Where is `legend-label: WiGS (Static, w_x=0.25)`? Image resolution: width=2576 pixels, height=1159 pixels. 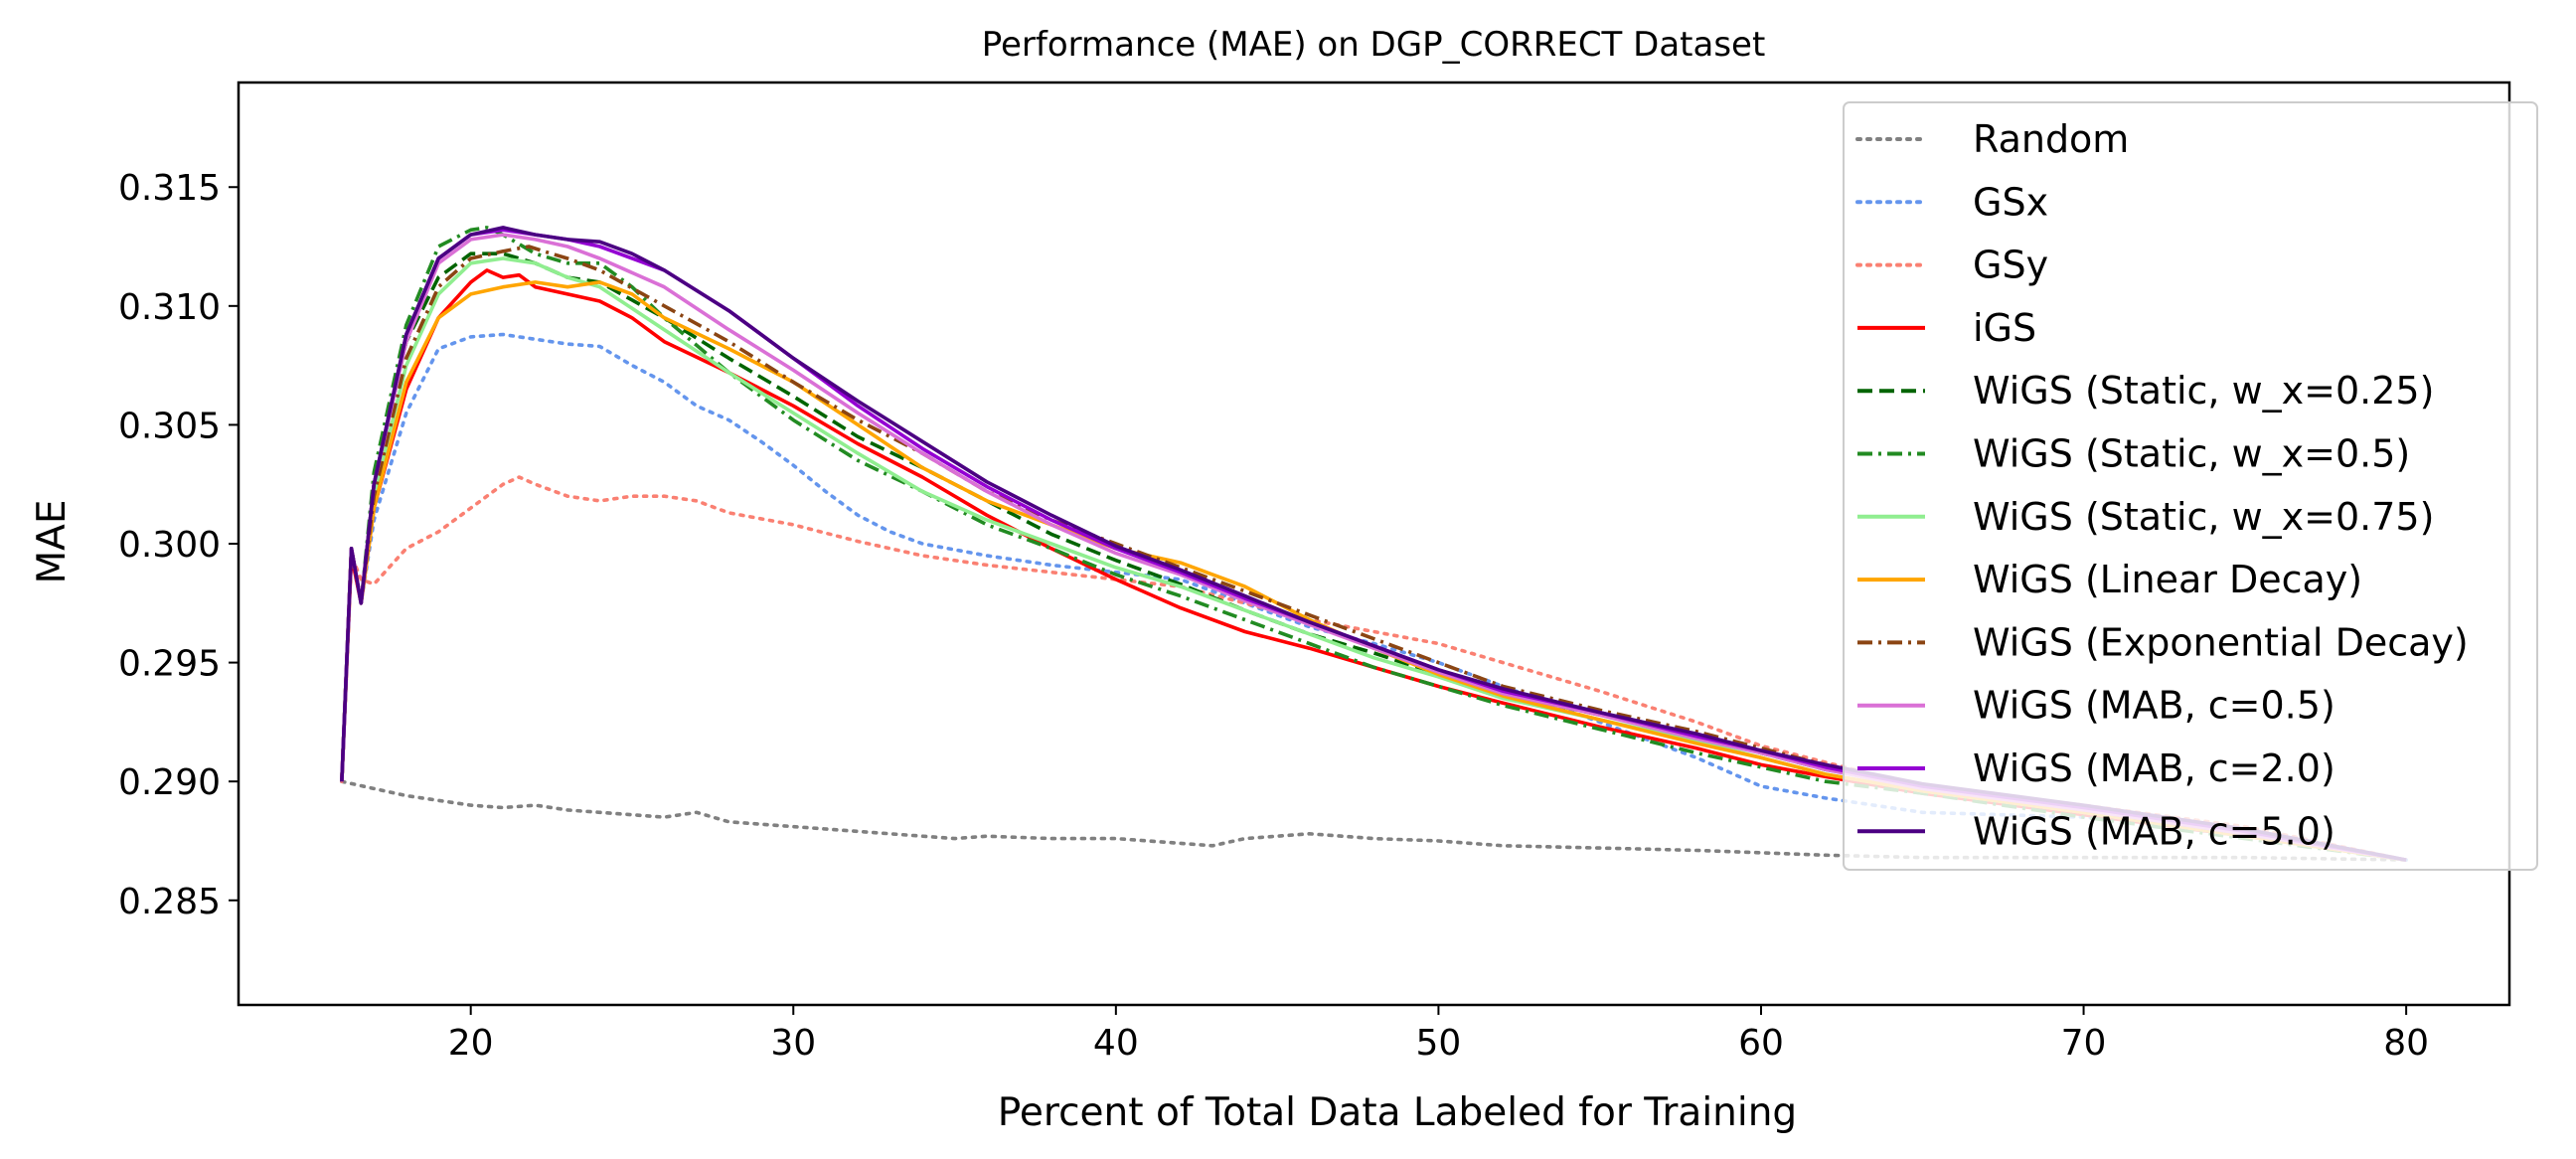 legend-label: WiGS (Static, w_x=0.25) is located at coordinates (2203, 391).